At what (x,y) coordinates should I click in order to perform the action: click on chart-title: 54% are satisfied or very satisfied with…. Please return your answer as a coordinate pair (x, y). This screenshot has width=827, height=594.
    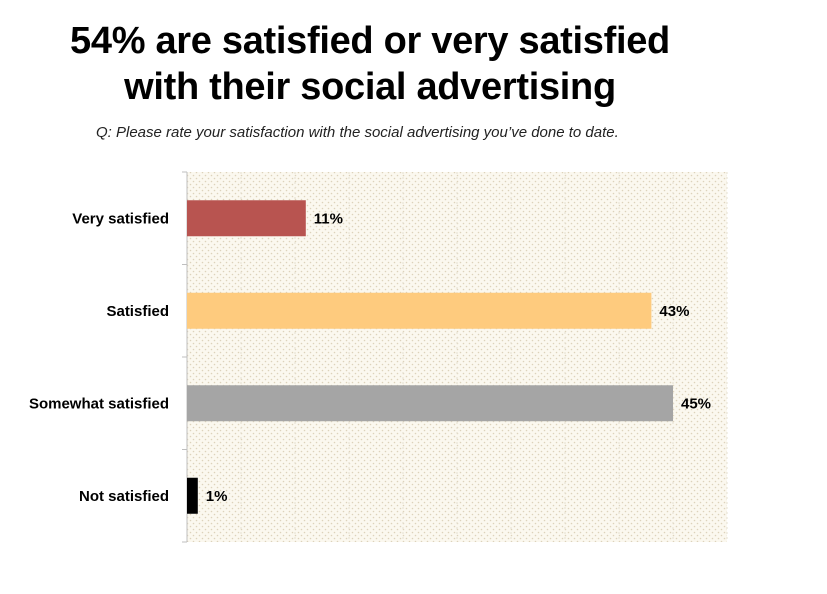
    Looking at the image, I should click on (370, 64).